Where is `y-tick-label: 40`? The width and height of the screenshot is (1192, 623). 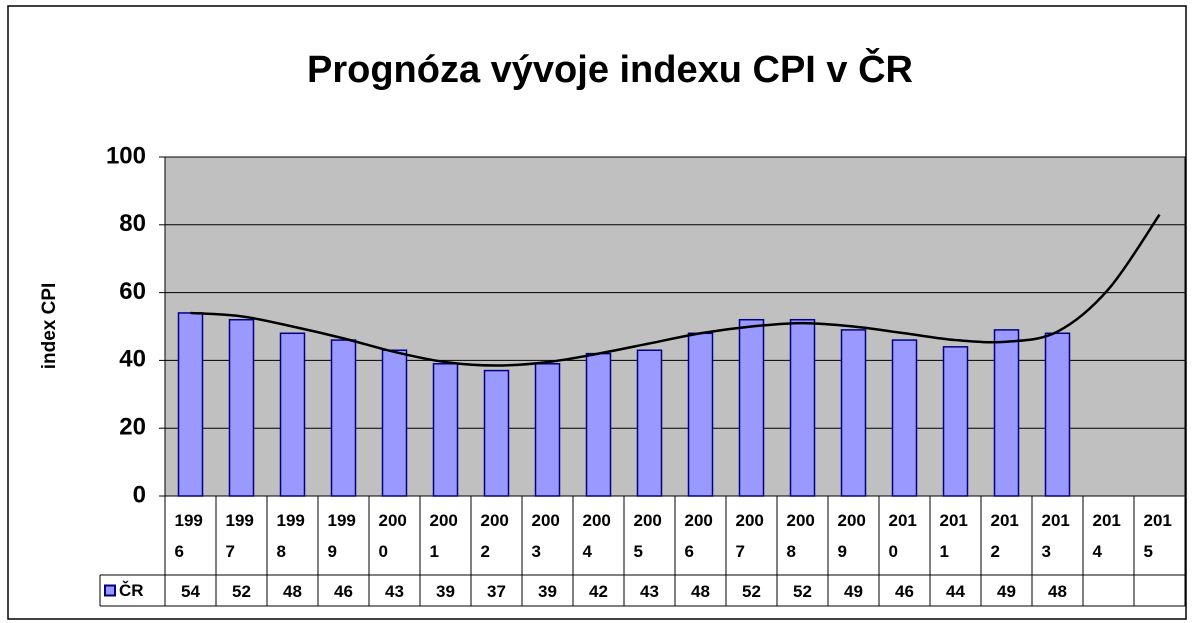
y-tick-label: 40 is located at coordinates (132, 359).